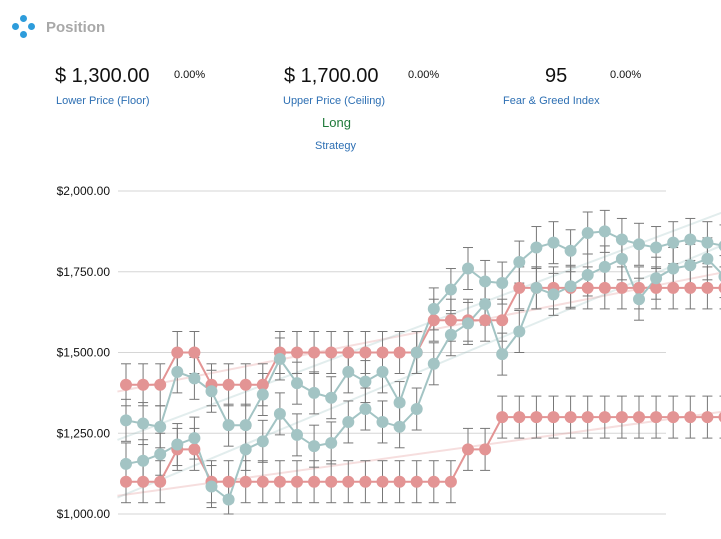  I want to click on page-title: Position, so click(76, 27).